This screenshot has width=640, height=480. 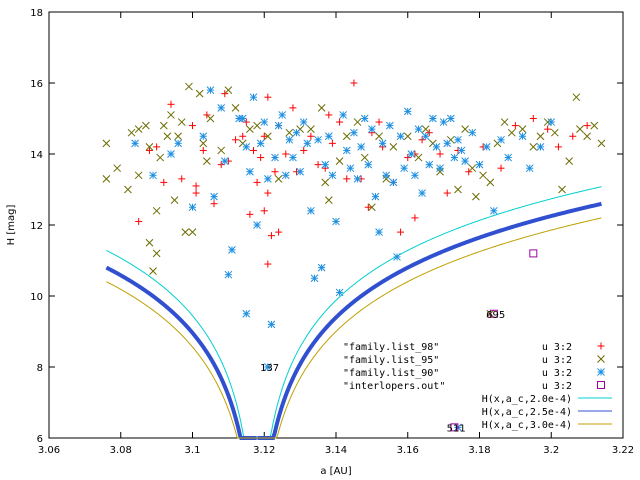 I want to click on legend-curve-label: H(x,a_c,2.5e-4), so click(x=527, y=412).